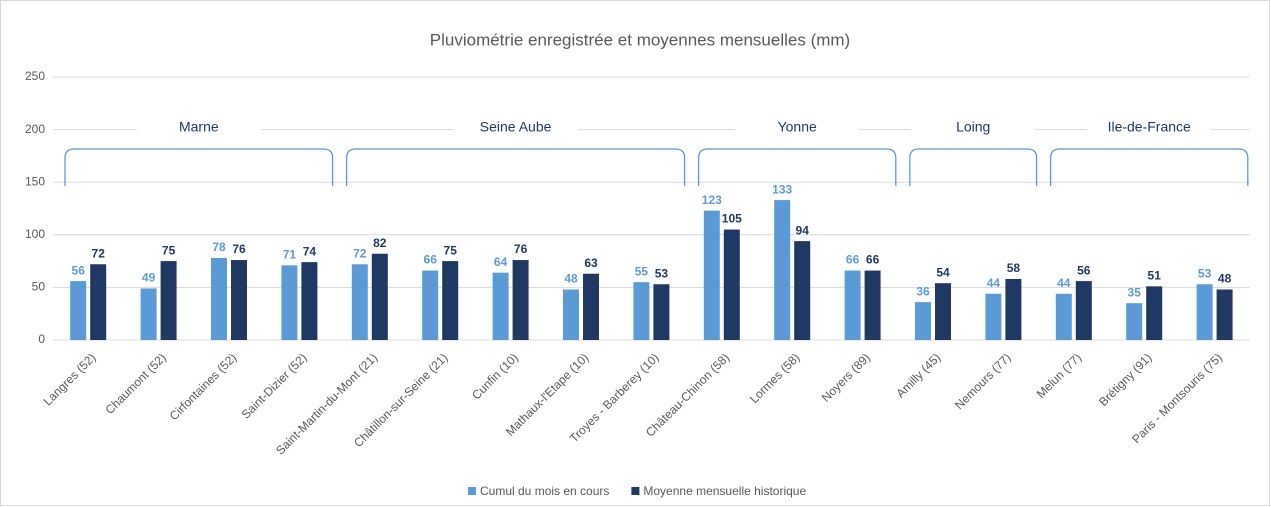 This screenshot has height=507, width=1271. What do you see at coordinates (516, 127) in the screenshot?
I see `group-label: Seine Aube` at bounding box center [516, 127].